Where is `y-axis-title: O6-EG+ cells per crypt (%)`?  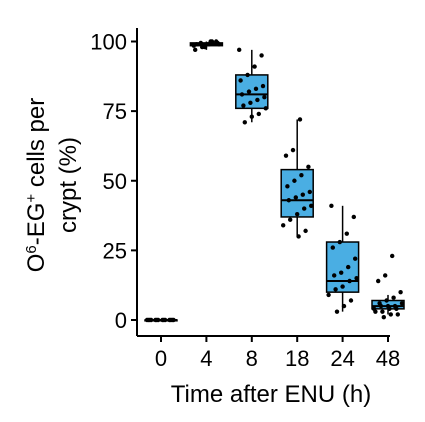 y-axis-title: O6-EG+ cells per crypt (%) is located at coordinates (53, 185).